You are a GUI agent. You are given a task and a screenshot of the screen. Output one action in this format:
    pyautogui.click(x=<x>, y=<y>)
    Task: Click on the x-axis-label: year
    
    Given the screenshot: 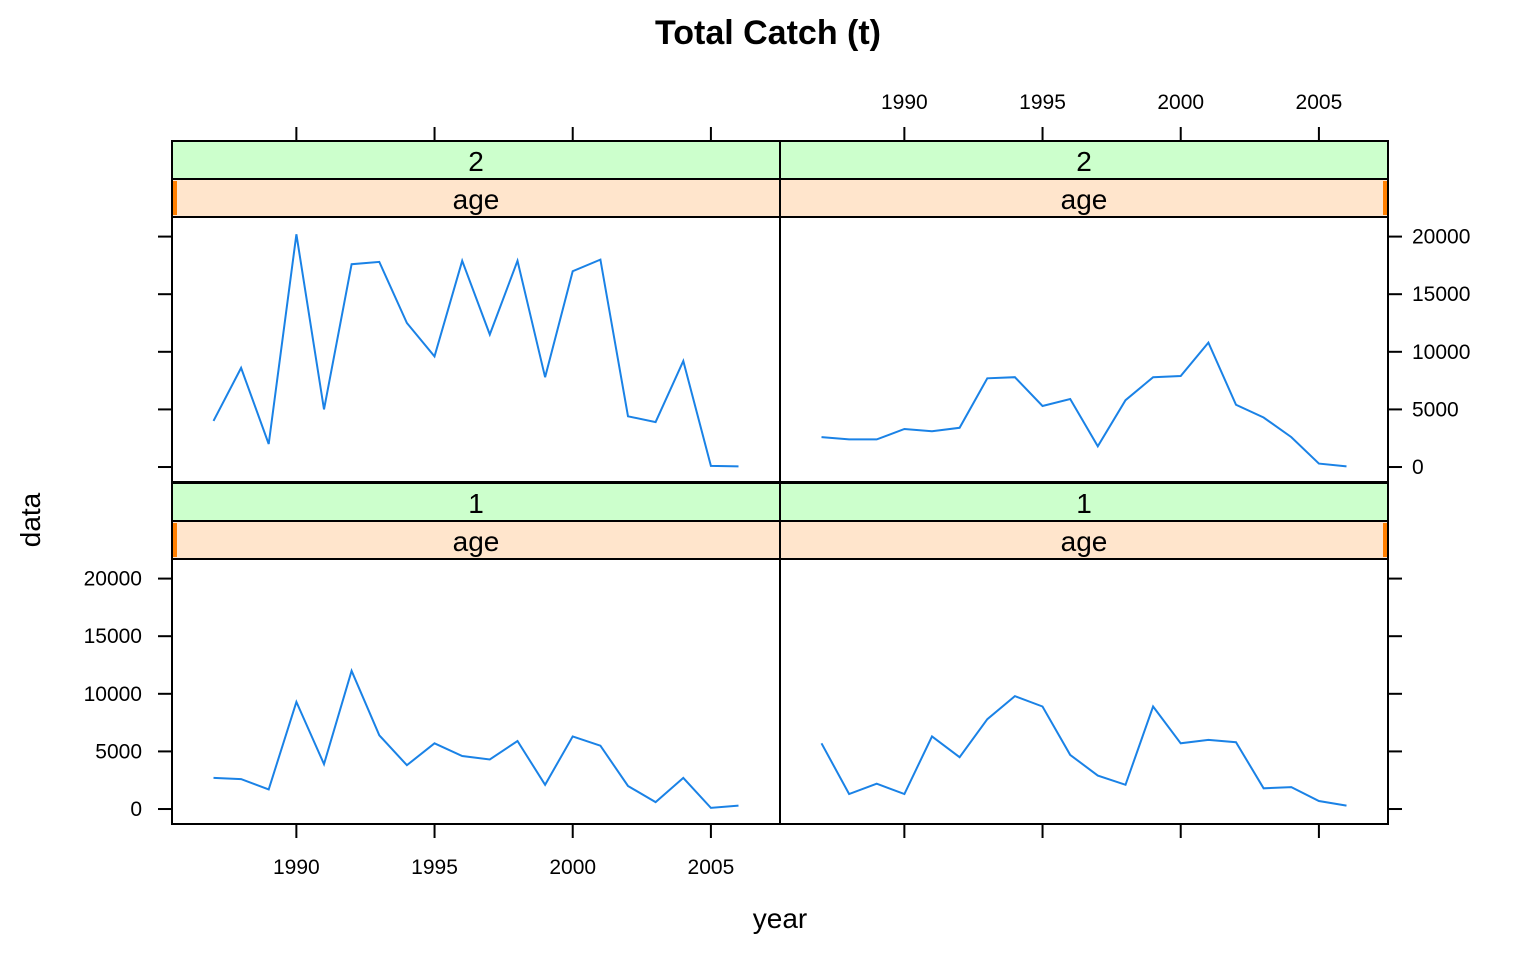 What is the action you would take?
    pyautogui.click(x=780, y=918)
    